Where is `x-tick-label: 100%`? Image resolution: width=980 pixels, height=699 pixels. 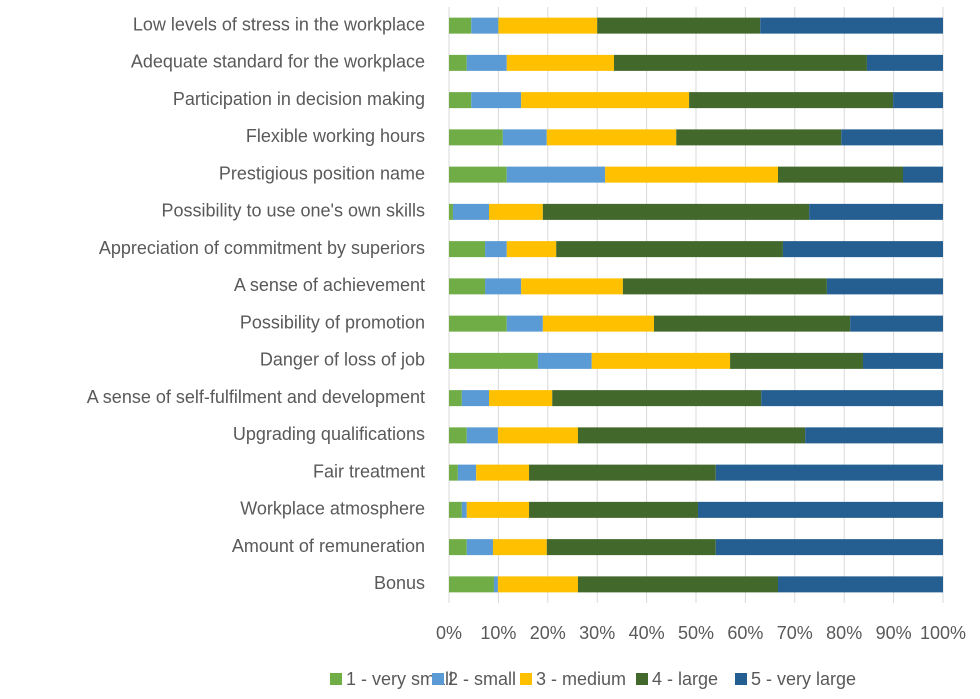 x-tick-label: 100% is located at coordinates (943, 633).